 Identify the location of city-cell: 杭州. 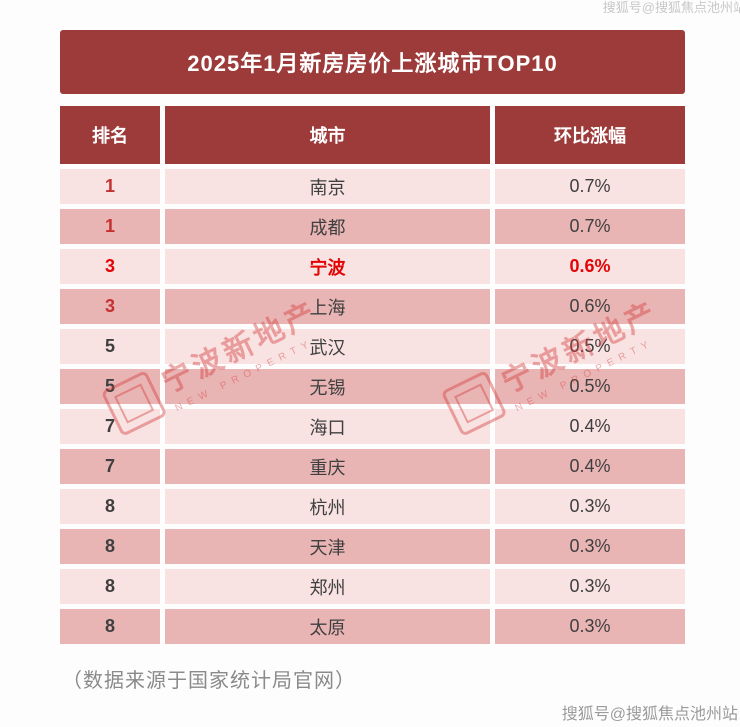
(327, 506).